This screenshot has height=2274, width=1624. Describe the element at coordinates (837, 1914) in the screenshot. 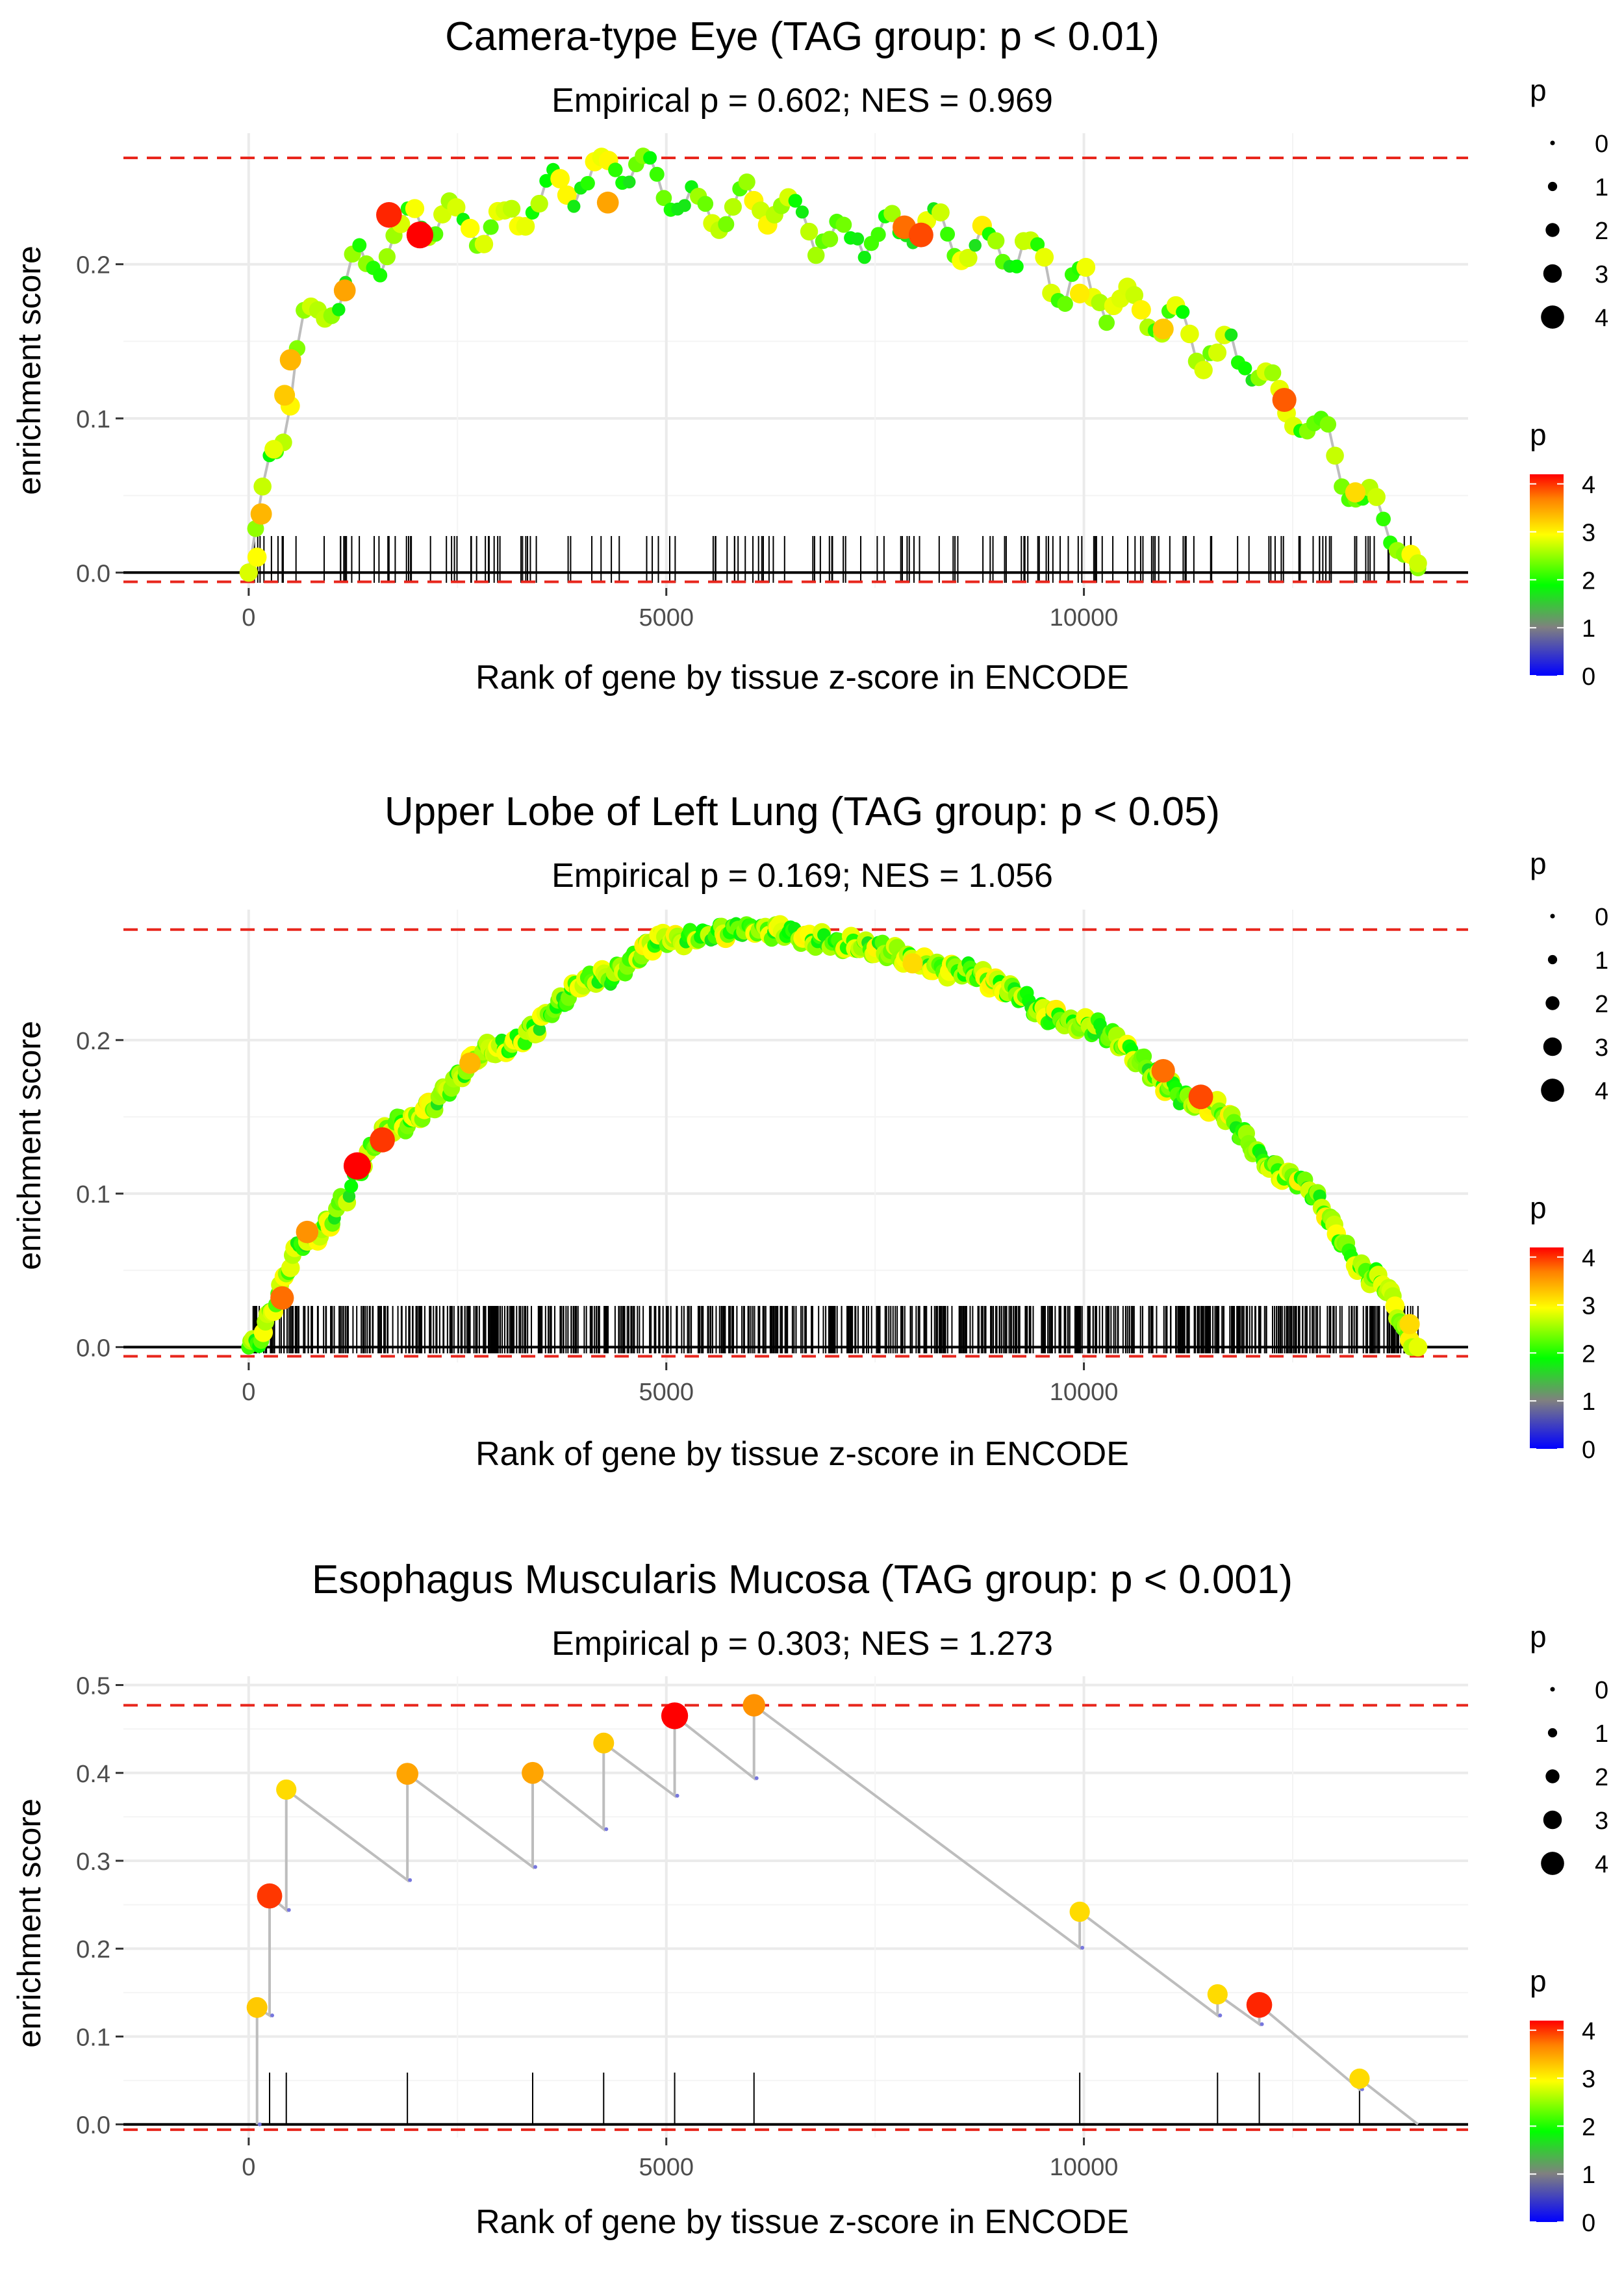

I see `enrichment-path` at that location.